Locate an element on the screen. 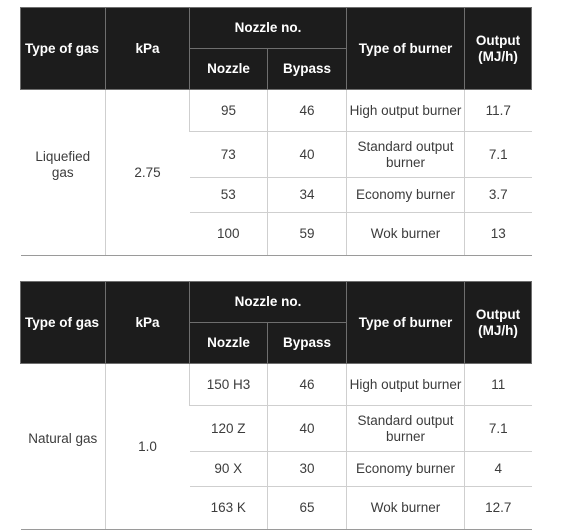 The image size is (562, 532). nozzle-cell: 90 X is located at coordinates (228, 469).